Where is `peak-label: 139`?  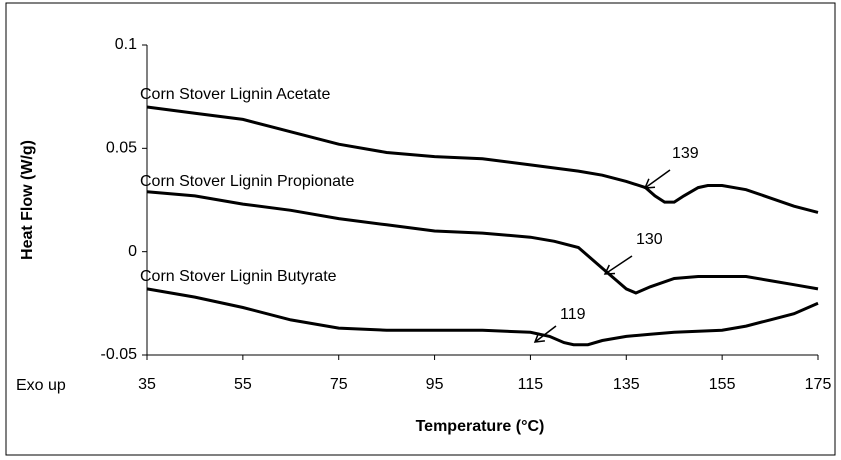 peak-label: 139 is located at coordinates (685, 153).